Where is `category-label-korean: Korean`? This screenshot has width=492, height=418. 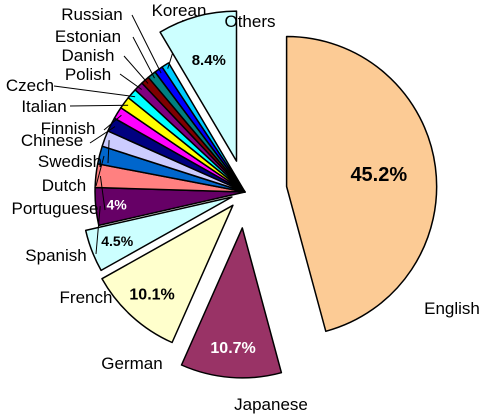 category-label-korean: Korean is located at coordinates (179, 10).